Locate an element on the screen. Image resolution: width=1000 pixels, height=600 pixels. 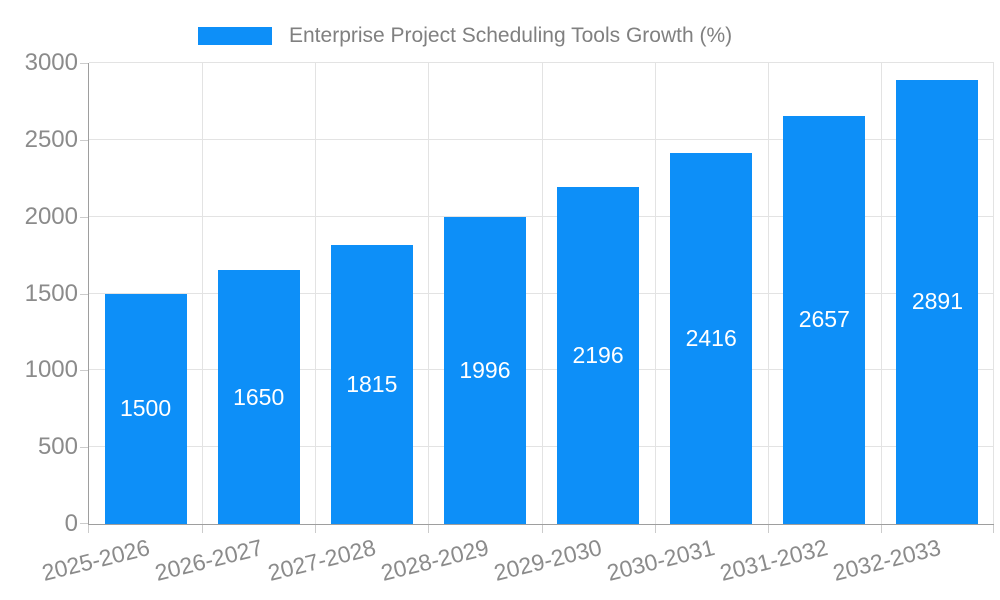
bar-value-label: 1815 is located at coordinates (372, 384).